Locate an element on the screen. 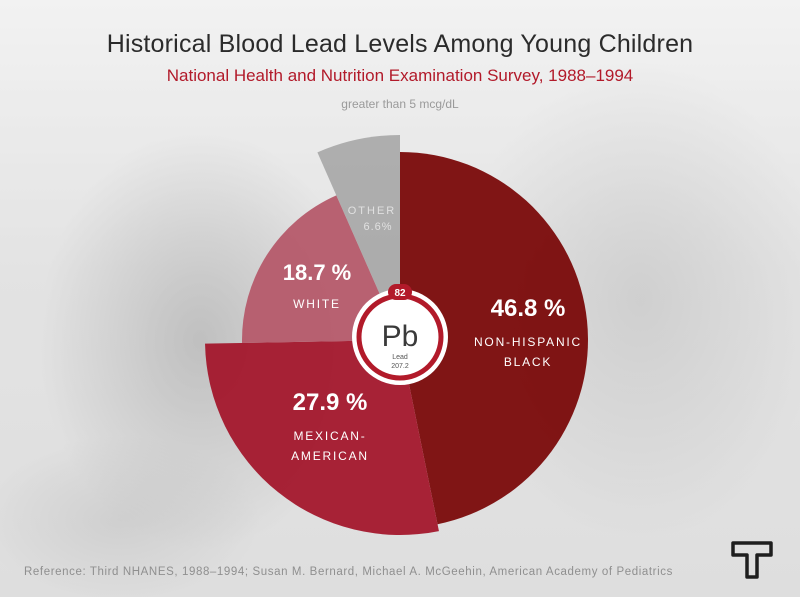 The image size is (800, 597). slice-name-label: MEXICAN- is located at coordinates (329, 436).